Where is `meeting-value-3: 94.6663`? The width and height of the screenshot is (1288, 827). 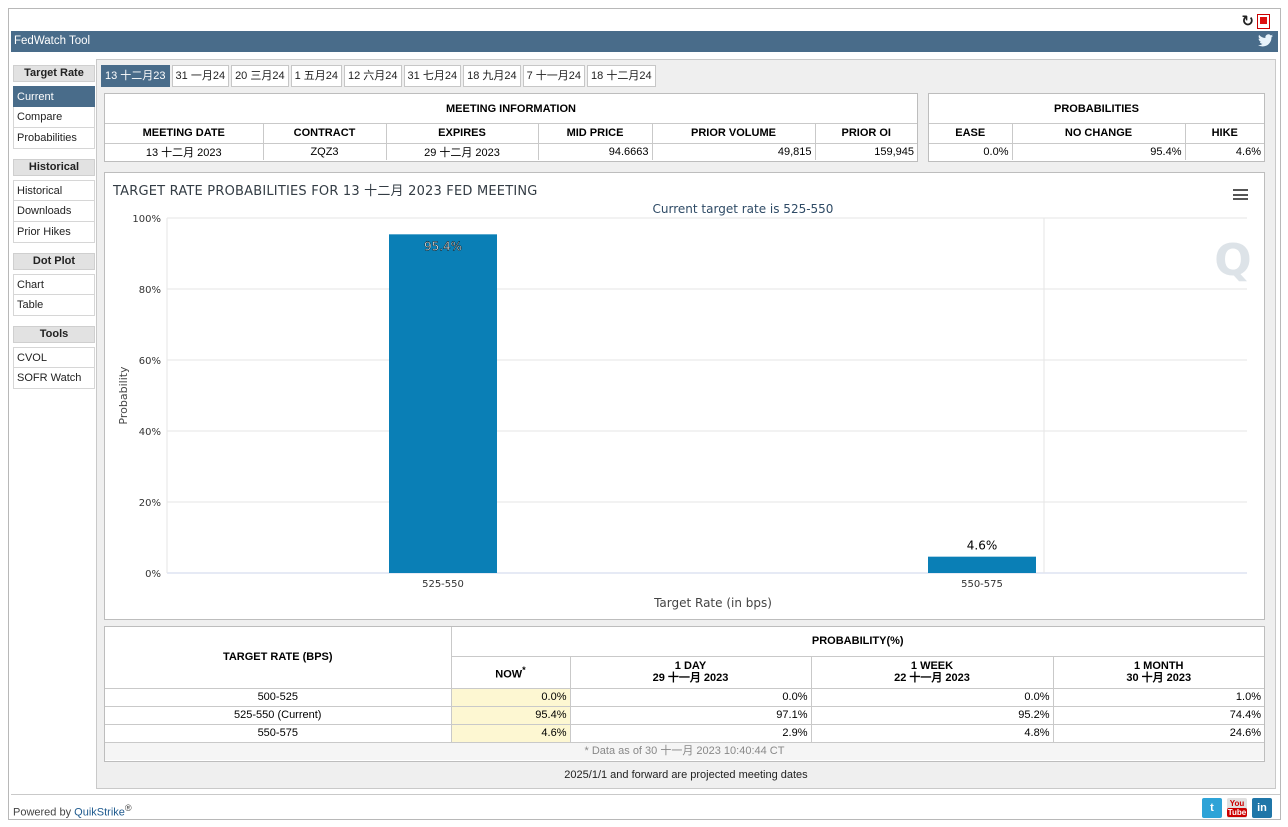
meeting-value-3: 94.6663 is located at coordinates (595, 151).